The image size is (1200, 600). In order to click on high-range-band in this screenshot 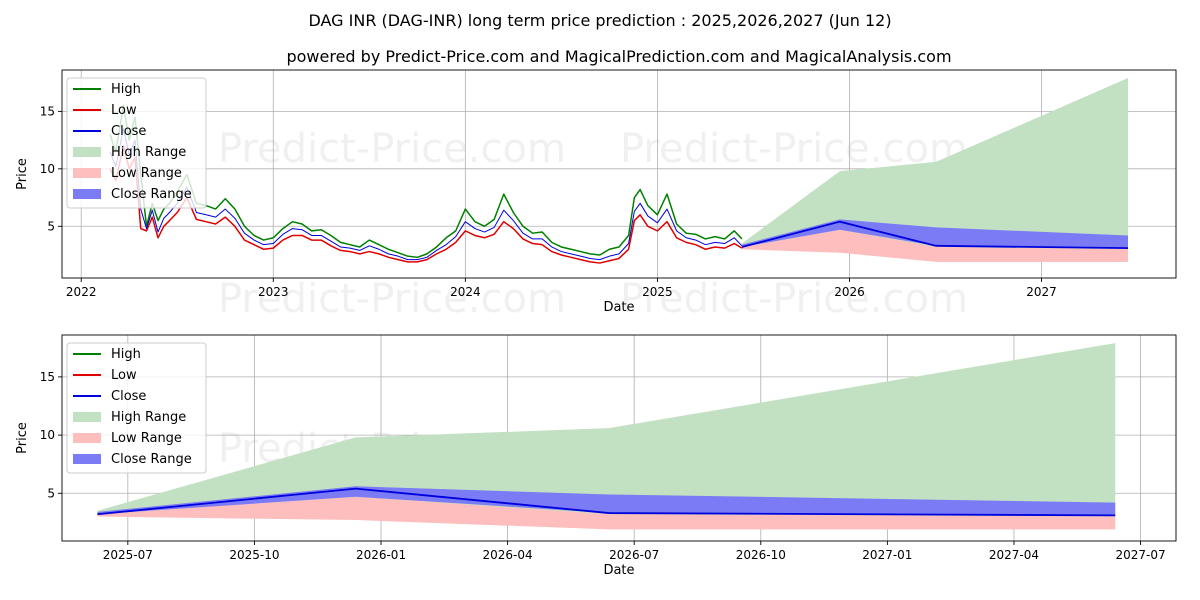, I will do `click(934, 170)`.